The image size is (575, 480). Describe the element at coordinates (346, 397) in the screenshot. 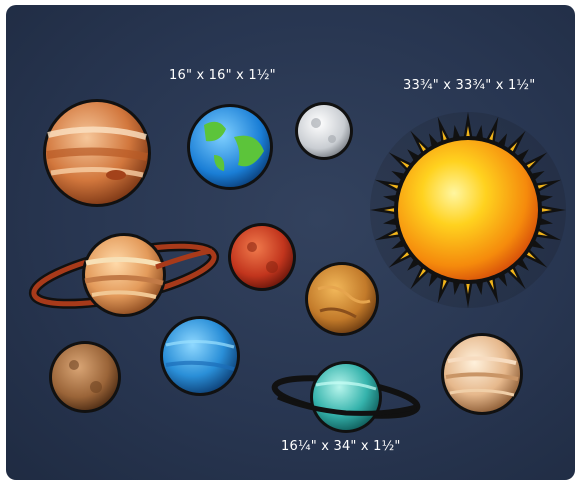

I see `uranus-planet` at that location.